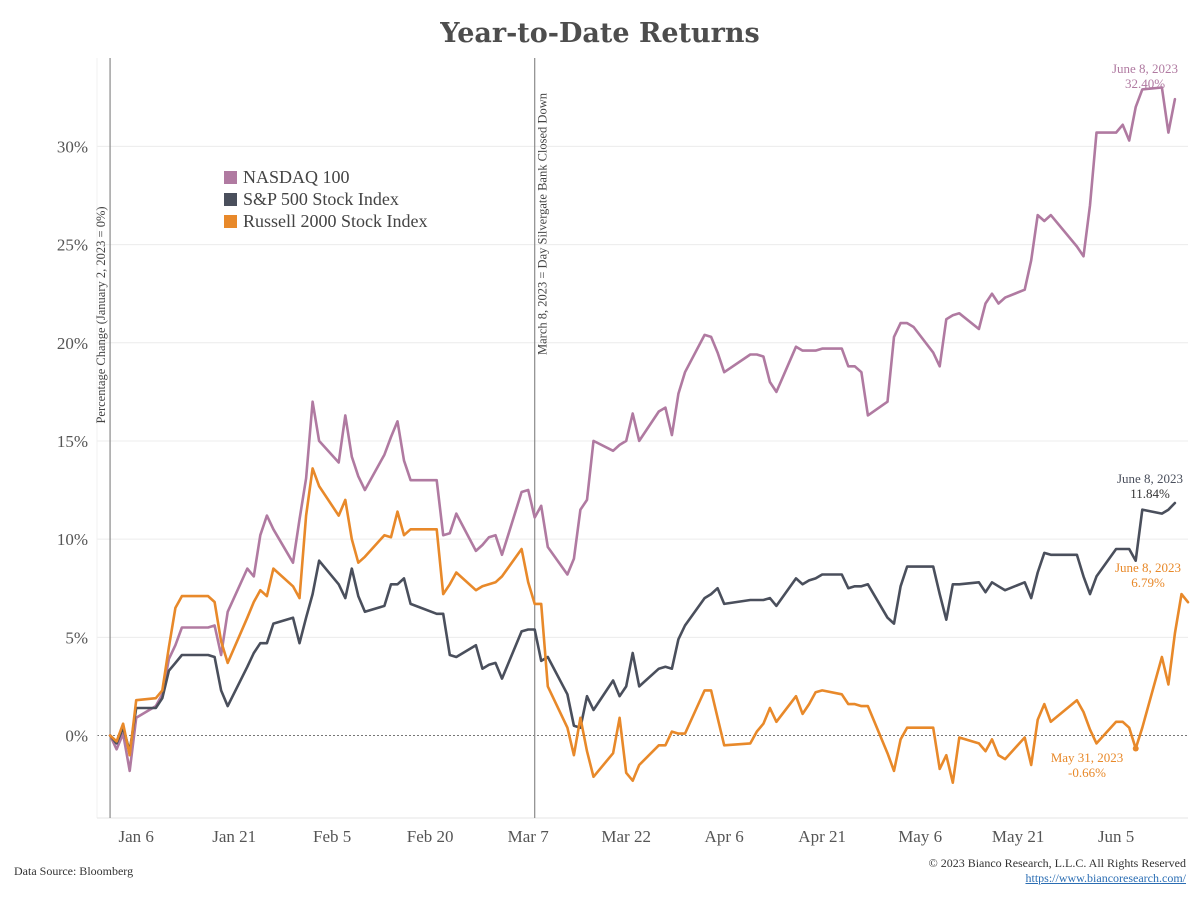  What do you see at coordinates (72, 245) in the screenshot?
I see `y-tick-label: 25%` at bounding box center [72, 245].